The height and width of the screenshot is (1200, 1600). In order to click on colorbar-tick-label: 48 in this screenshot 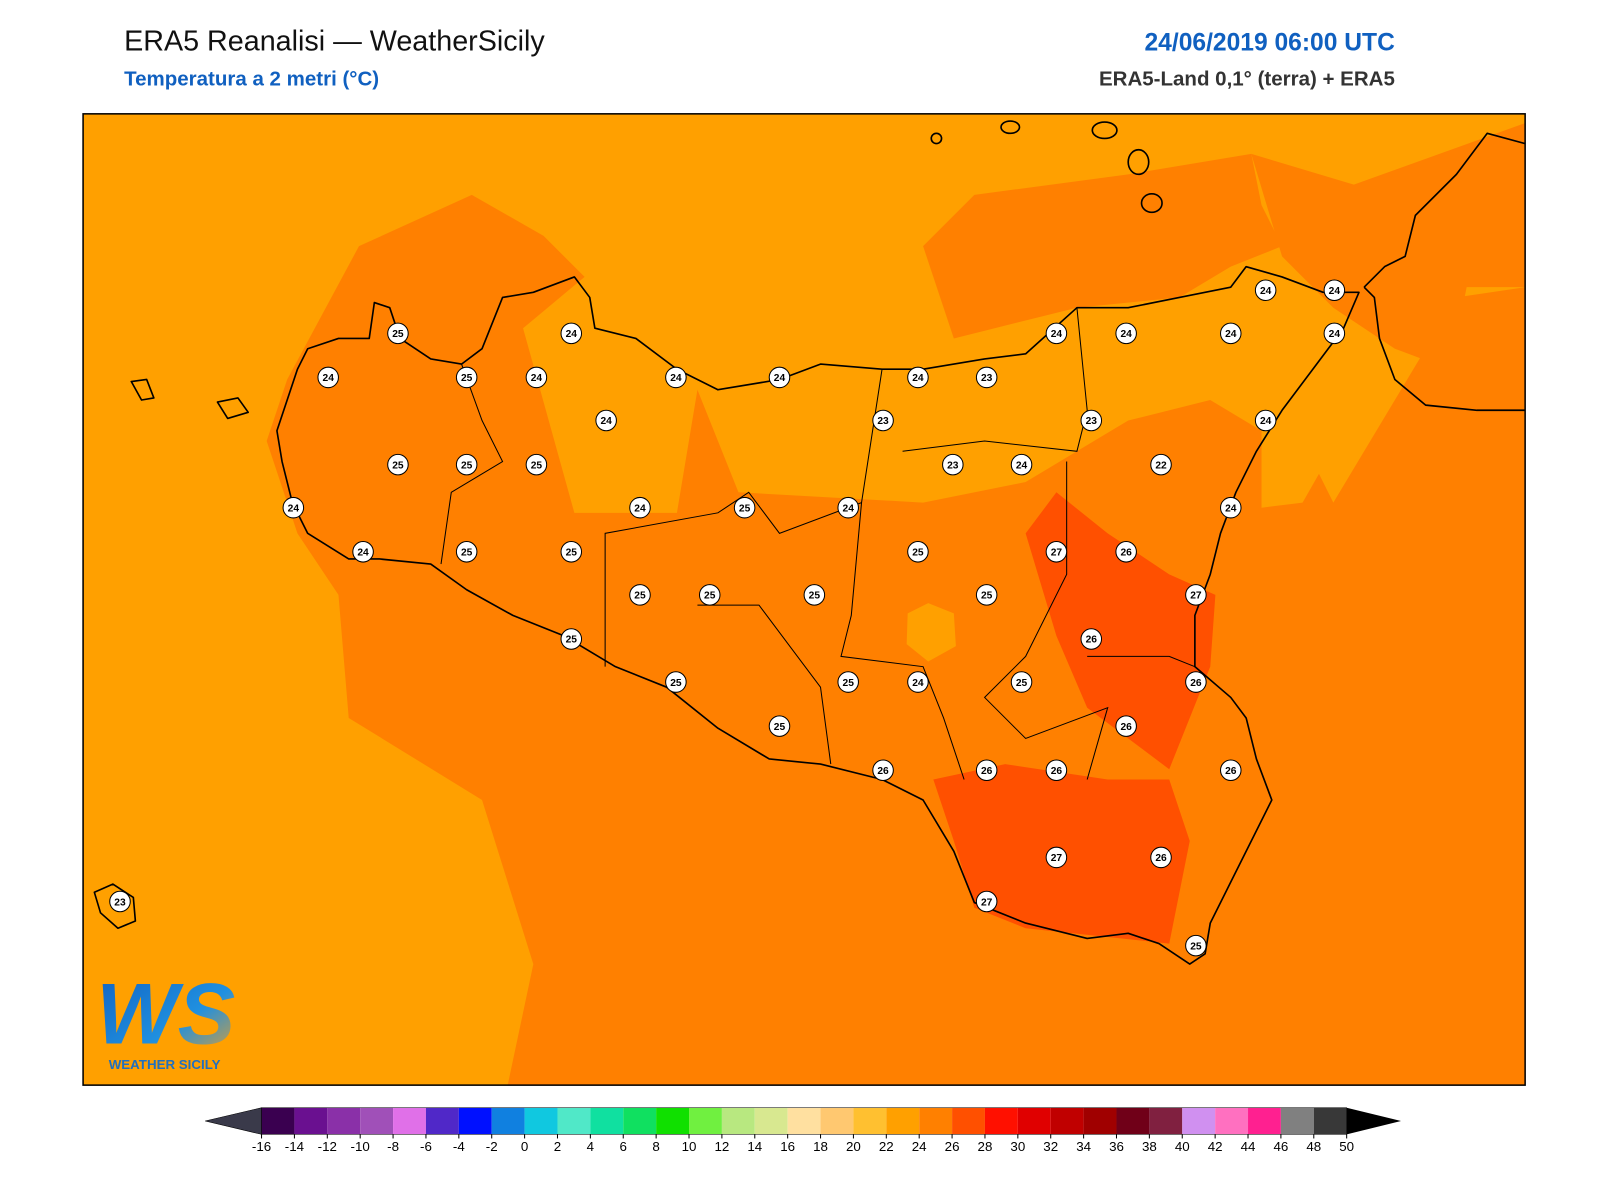, I will do `click(1313, 1146)`.